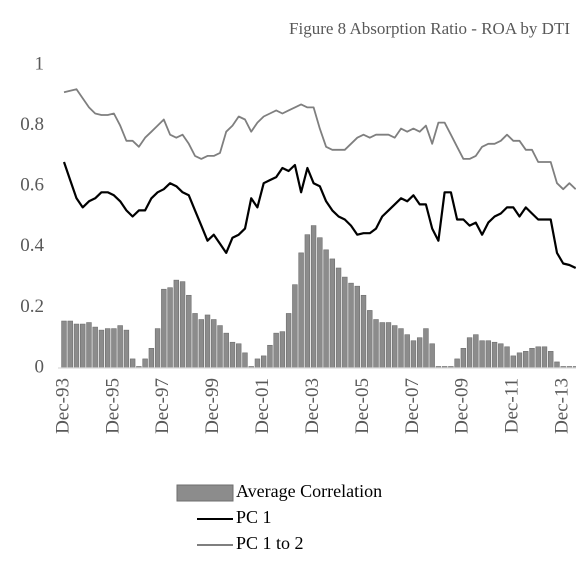 The image size is (576, 575). I want to click on legend-label: Average Correlation, so click(309, 491).